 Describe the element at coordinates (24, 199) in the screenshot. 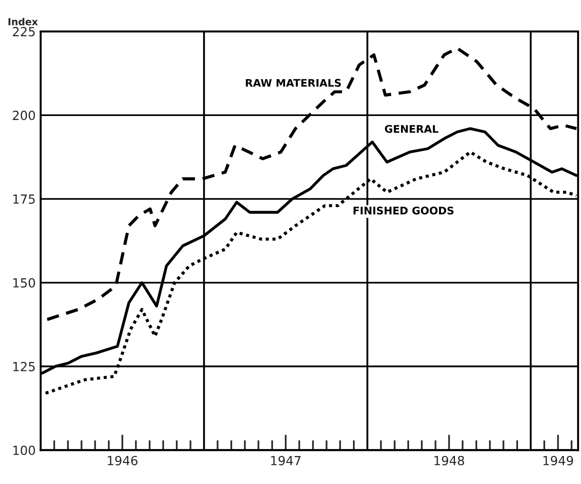

I see `y-tick-label: 175` at that location.